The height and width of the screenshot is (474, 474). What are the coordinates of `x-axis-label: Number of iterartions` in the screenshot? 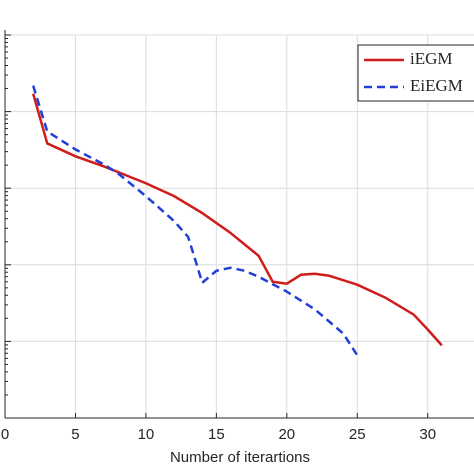 It's located at (240, 457).